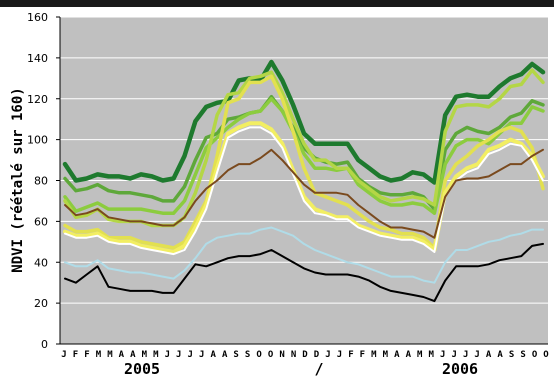 Image resolution: width=554 pixels, height=381 pixels. Describe the element at coordinates (277, 3) in the screenshot. I see `top-bar` at that location.